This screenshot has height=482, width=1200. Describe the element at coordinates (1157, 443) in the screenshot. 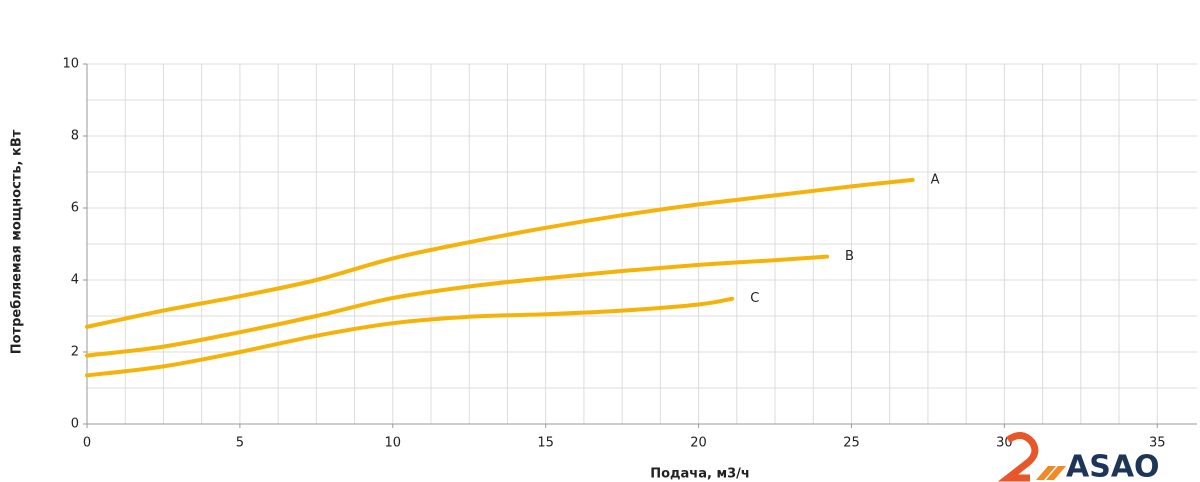

I see `x-tick-label: 35` at that location.